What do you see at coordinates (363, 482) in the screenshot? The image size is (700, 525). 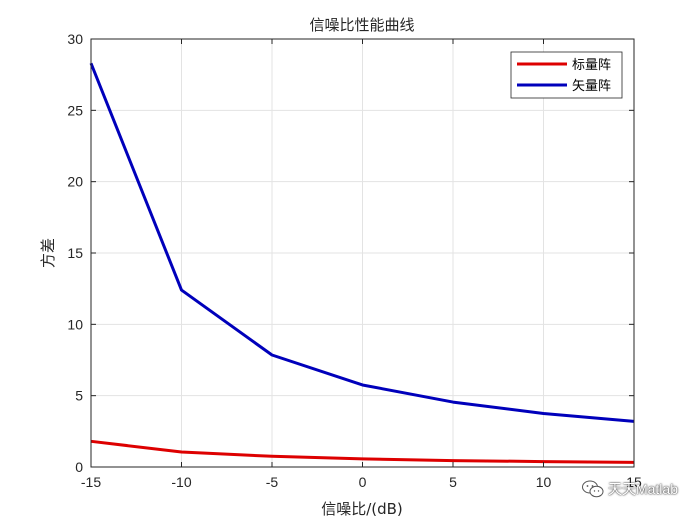 I see `x-tick-label: 0` at bounding box center [363, 482].